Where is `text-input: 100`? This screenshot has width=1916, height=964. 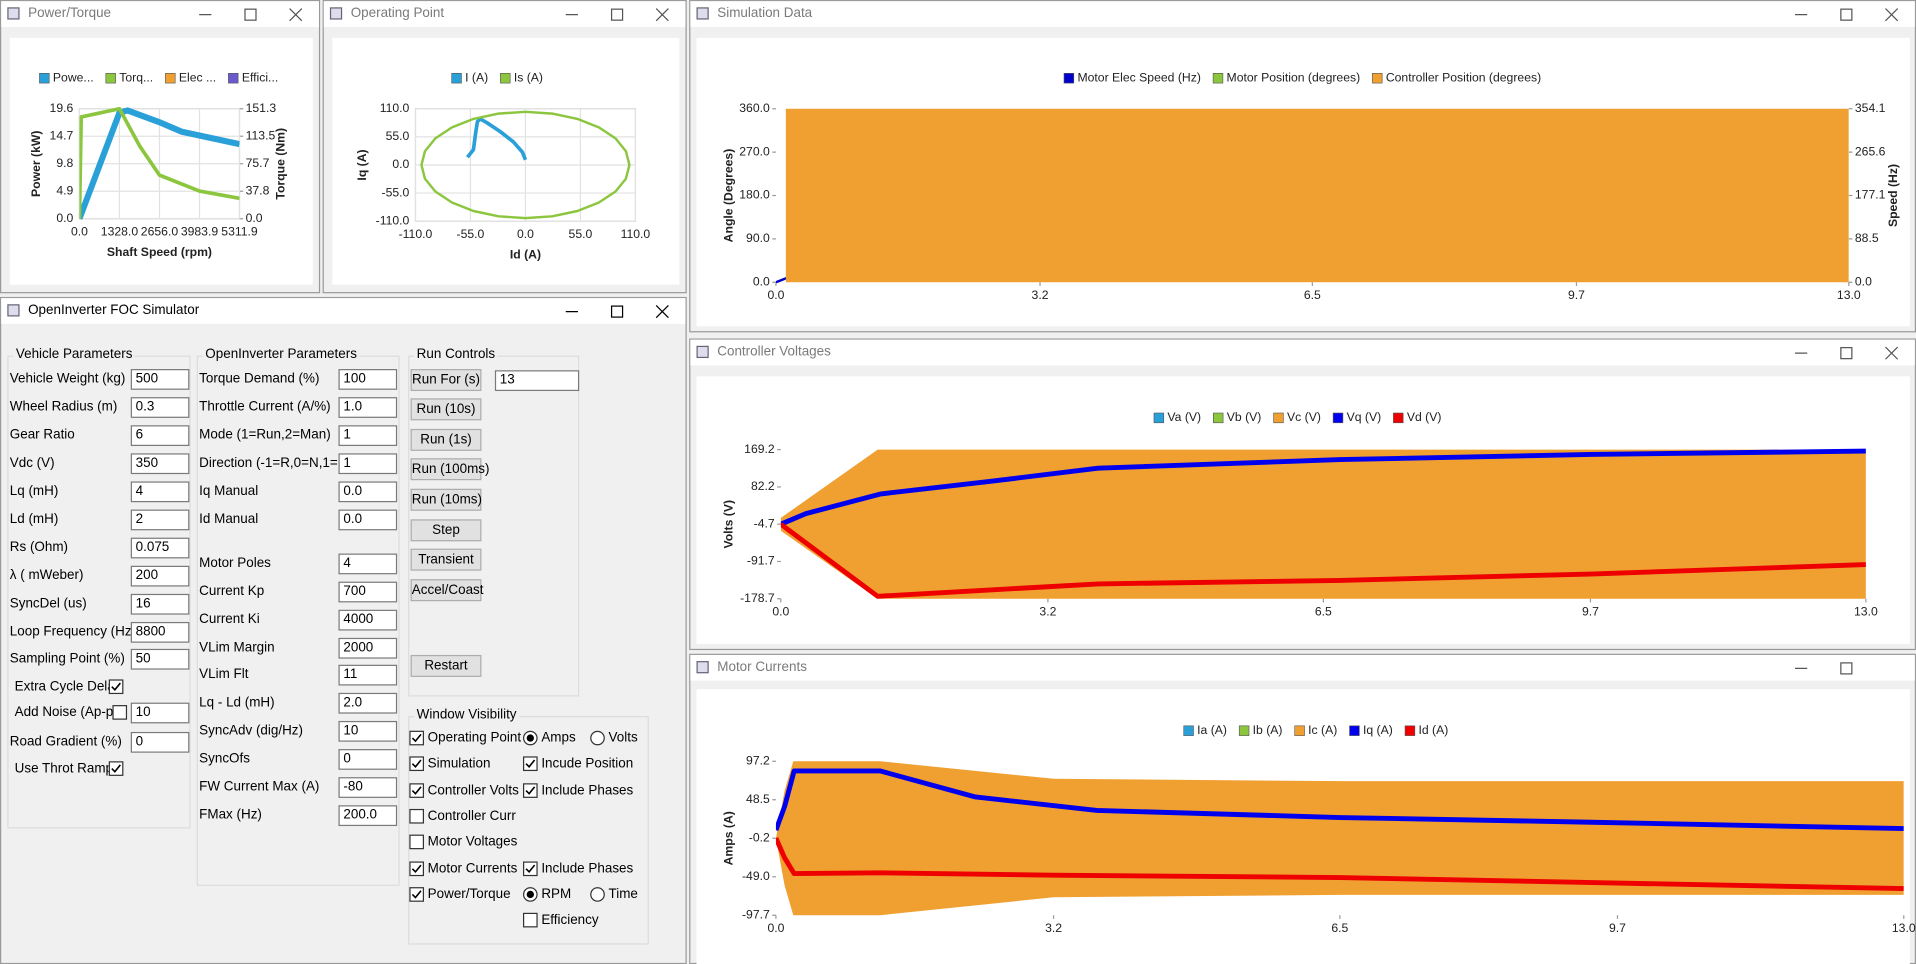 text-input: 100 is located at coordinates (368, 379).